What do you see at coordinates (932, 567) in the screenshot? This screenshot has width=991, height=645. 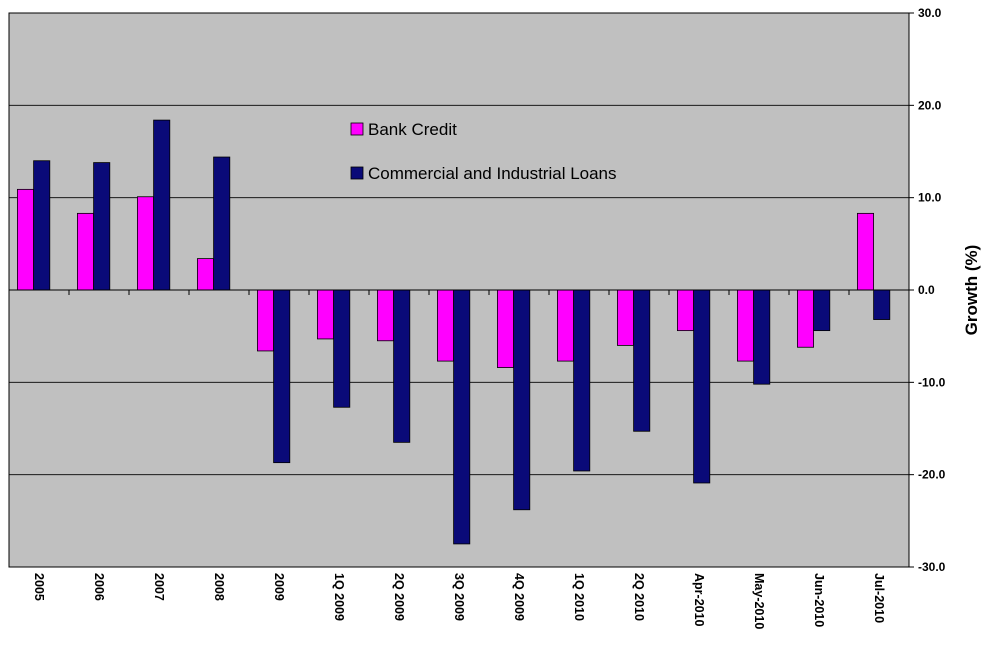 I see `y-tick-label: -30.0` at bounding box center [932, 567].